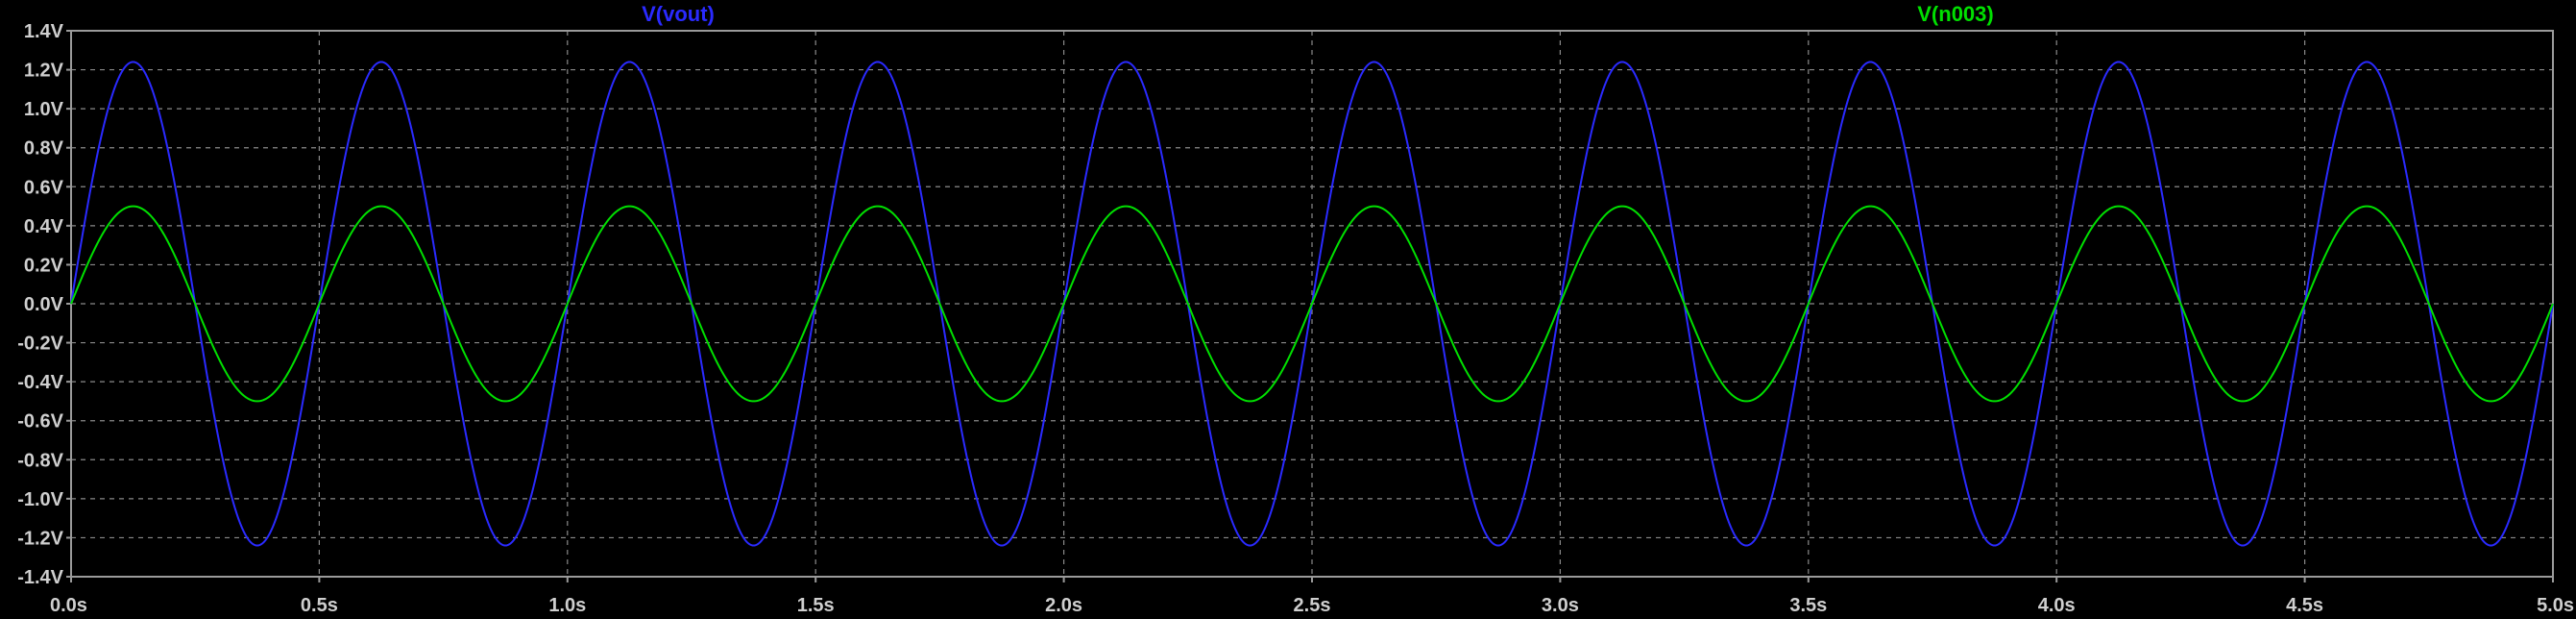 Image resolution: width=2576 pixels, height=619 pixels. What do you see at coordinates (1312, 605) in the screenshot?
I see `x-tick-label: 2.5s` at bounding box center [1312, 605].